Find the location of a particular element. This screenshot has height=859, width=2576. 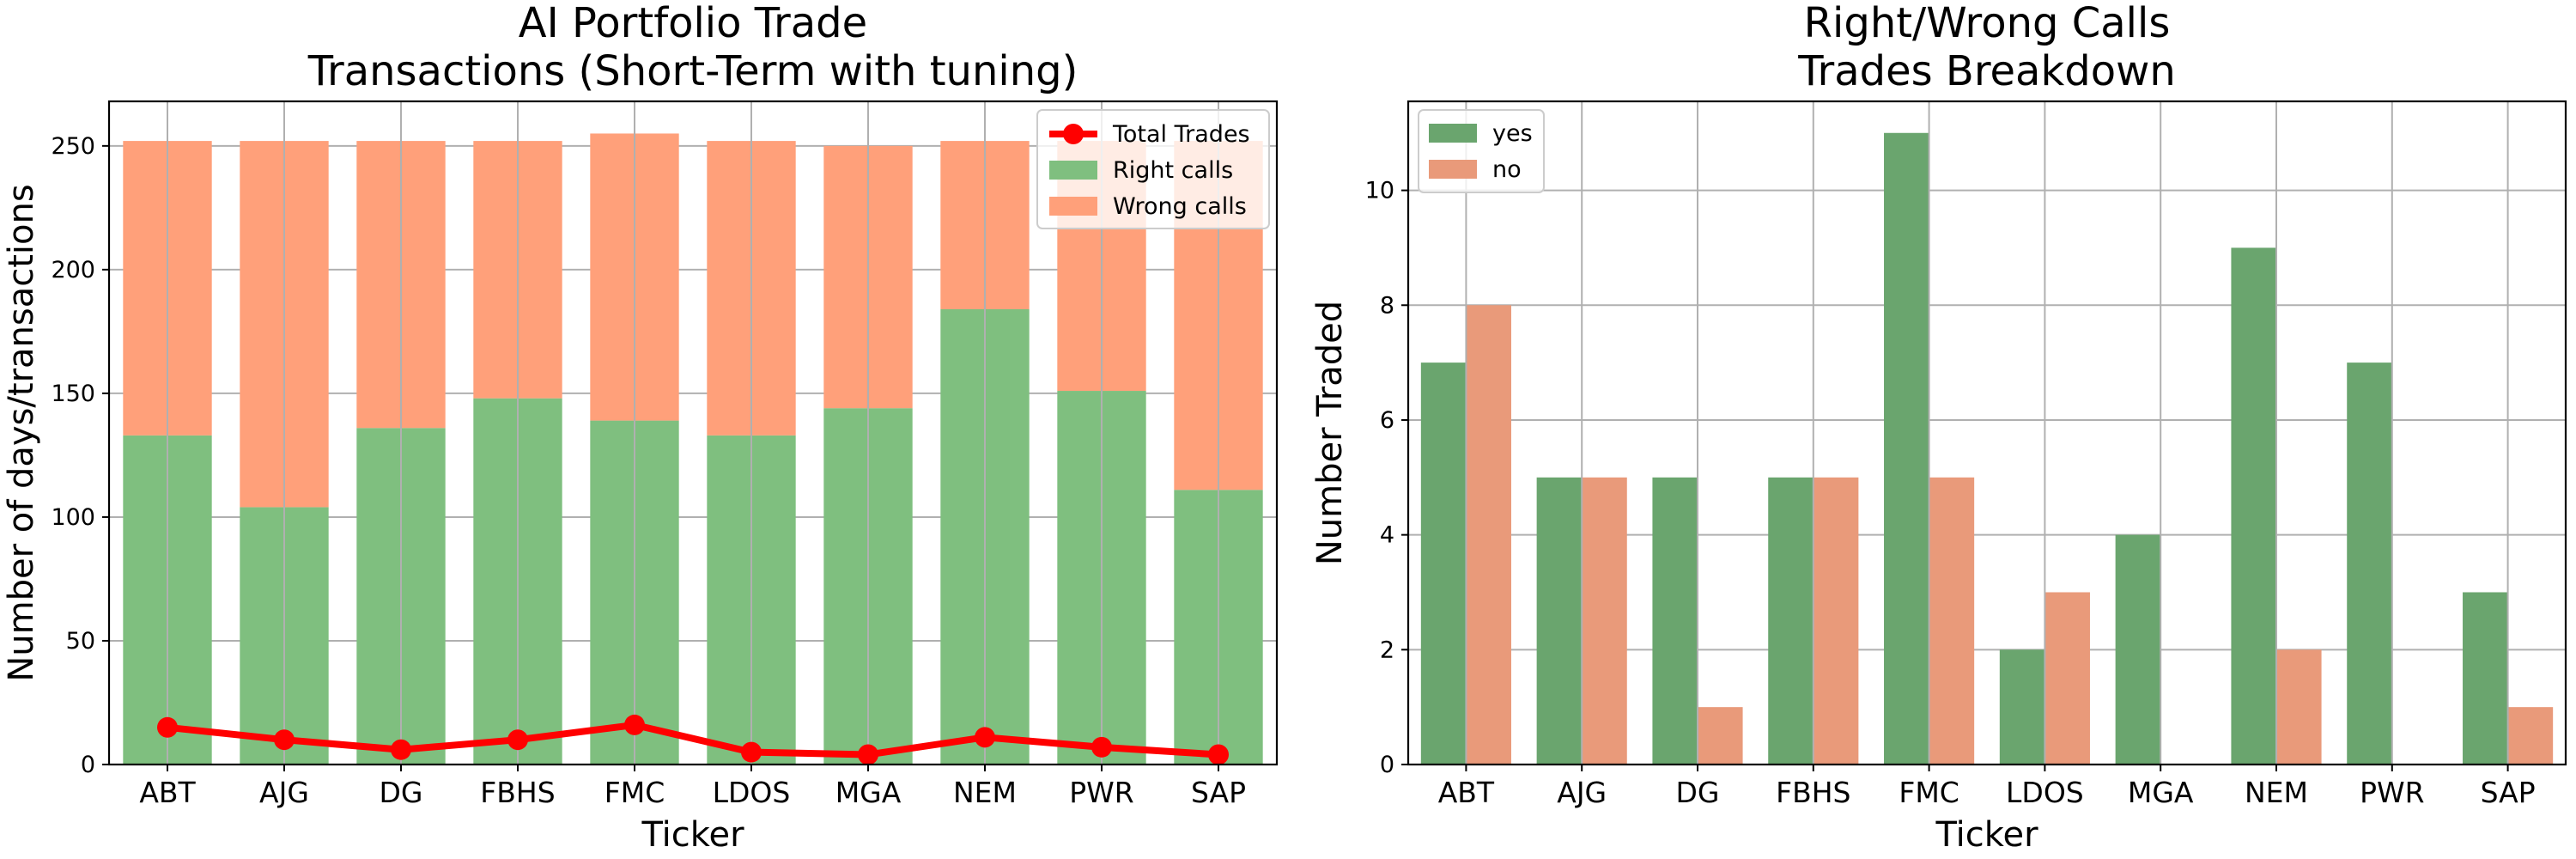

y-tick-label: 200 is located at coordinates (73, 270).